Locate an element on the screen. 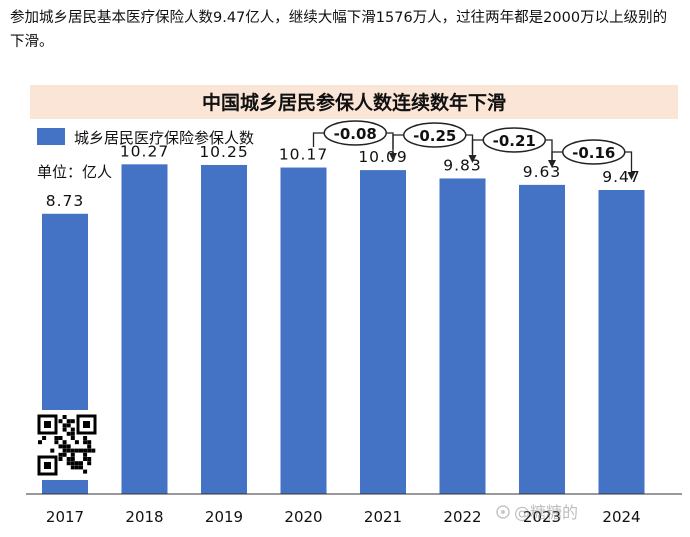 The width and height of the screenshot is (690, 537). watermark-text: @糖糖的 is located at coordinates (546, 512).